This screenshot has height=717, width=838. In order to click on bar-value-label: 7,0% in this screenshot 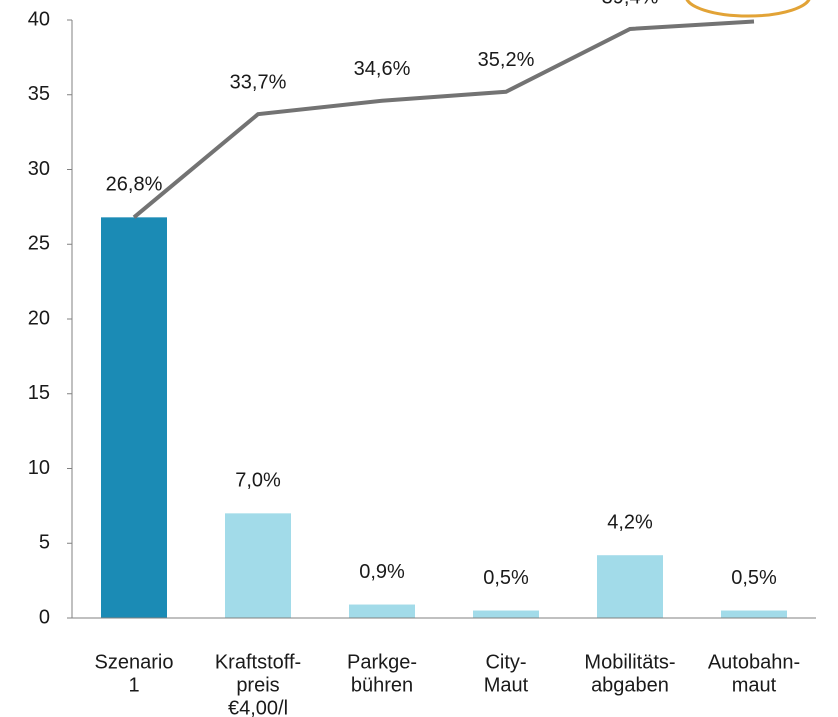, I will do `click(258, 481)`.